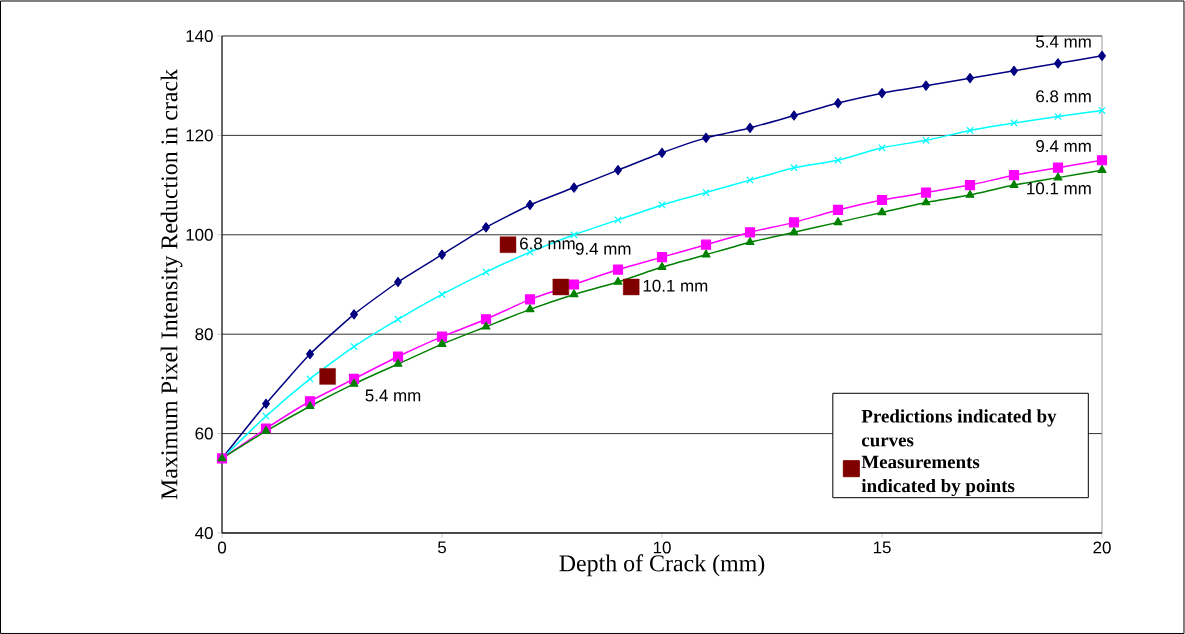 This screenshot has width=1185, height=634. What do you see at coordinates (675, 285) in the screenshot?
I see `annotation: 10.1 mm` at bounding box center [675, 285].